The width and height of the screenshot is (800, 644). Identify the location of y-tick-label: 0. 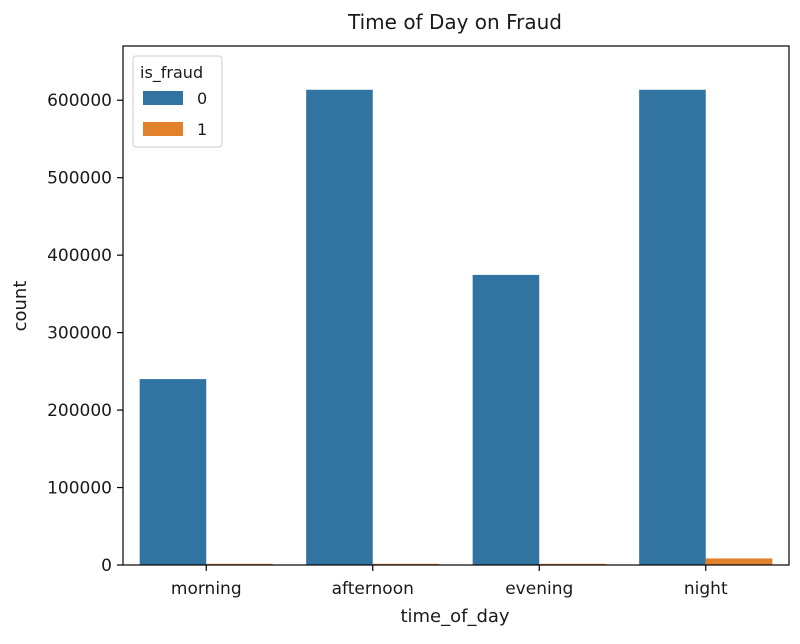
(106, 566).